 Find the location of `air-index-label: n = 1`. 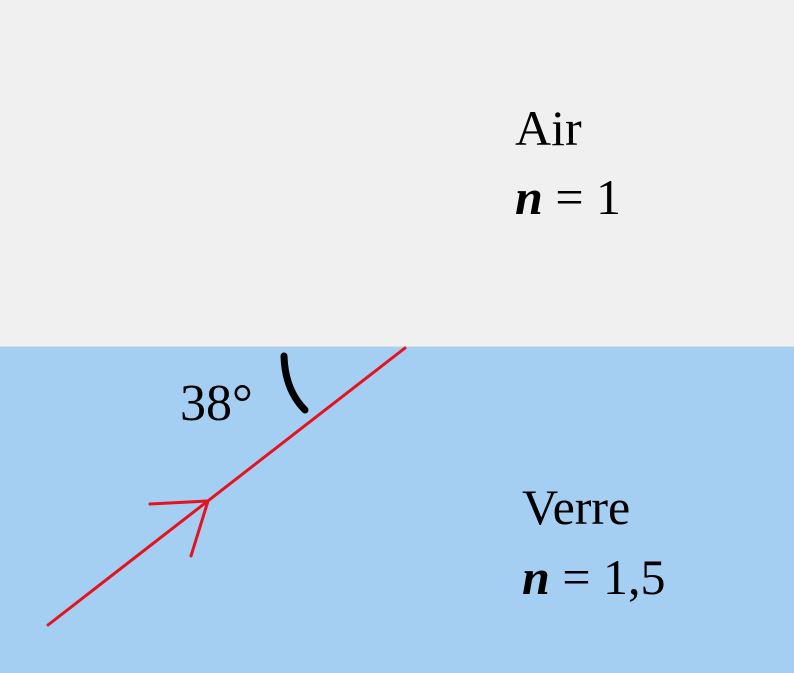

air-index-label: n = 1 is located at coordinates (568, 197).